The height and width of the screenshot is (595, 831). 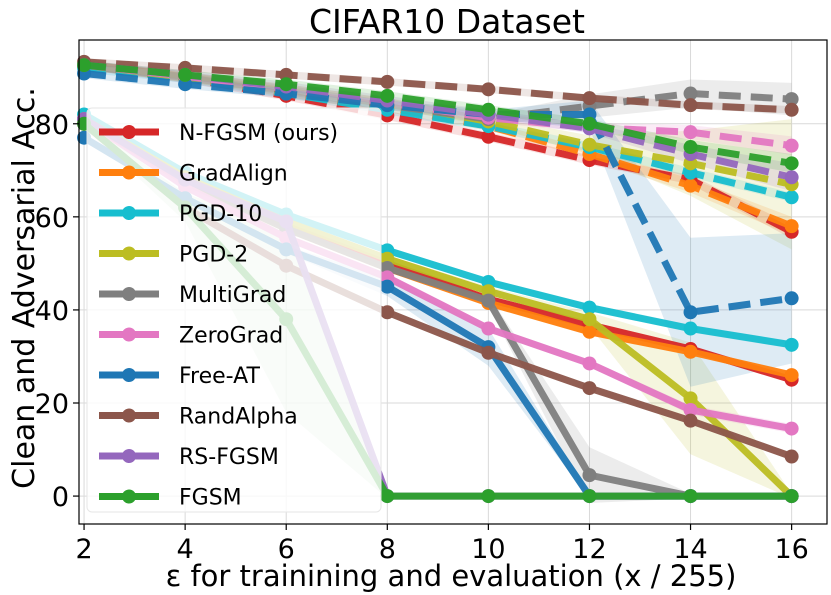 I want to click on point-robust-free-at, so click(x=387, y=286).